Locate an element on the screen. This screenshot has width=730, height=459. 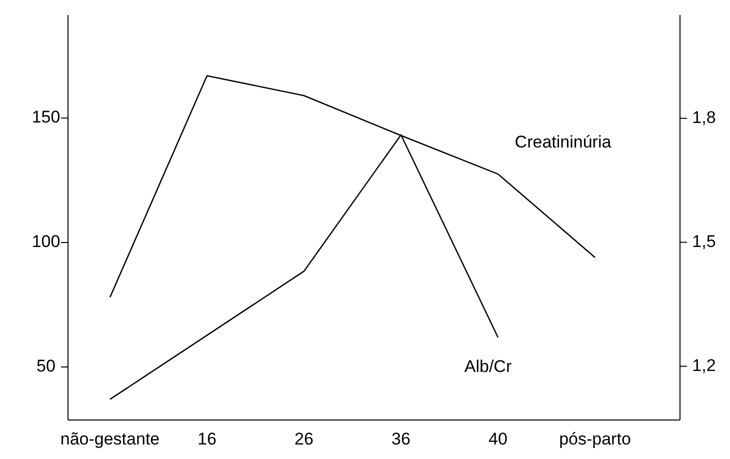
series-label: Creatininúria is located at coordinates (563, 142).